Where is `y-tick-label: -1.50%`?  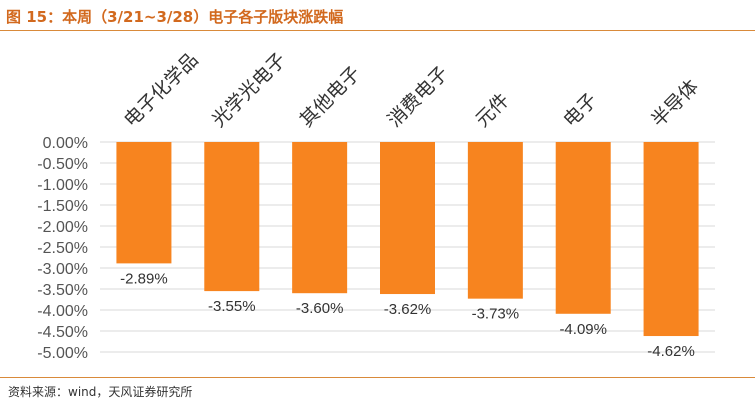
y-tick-label: -1.50% is located at coordinates (62, 206).